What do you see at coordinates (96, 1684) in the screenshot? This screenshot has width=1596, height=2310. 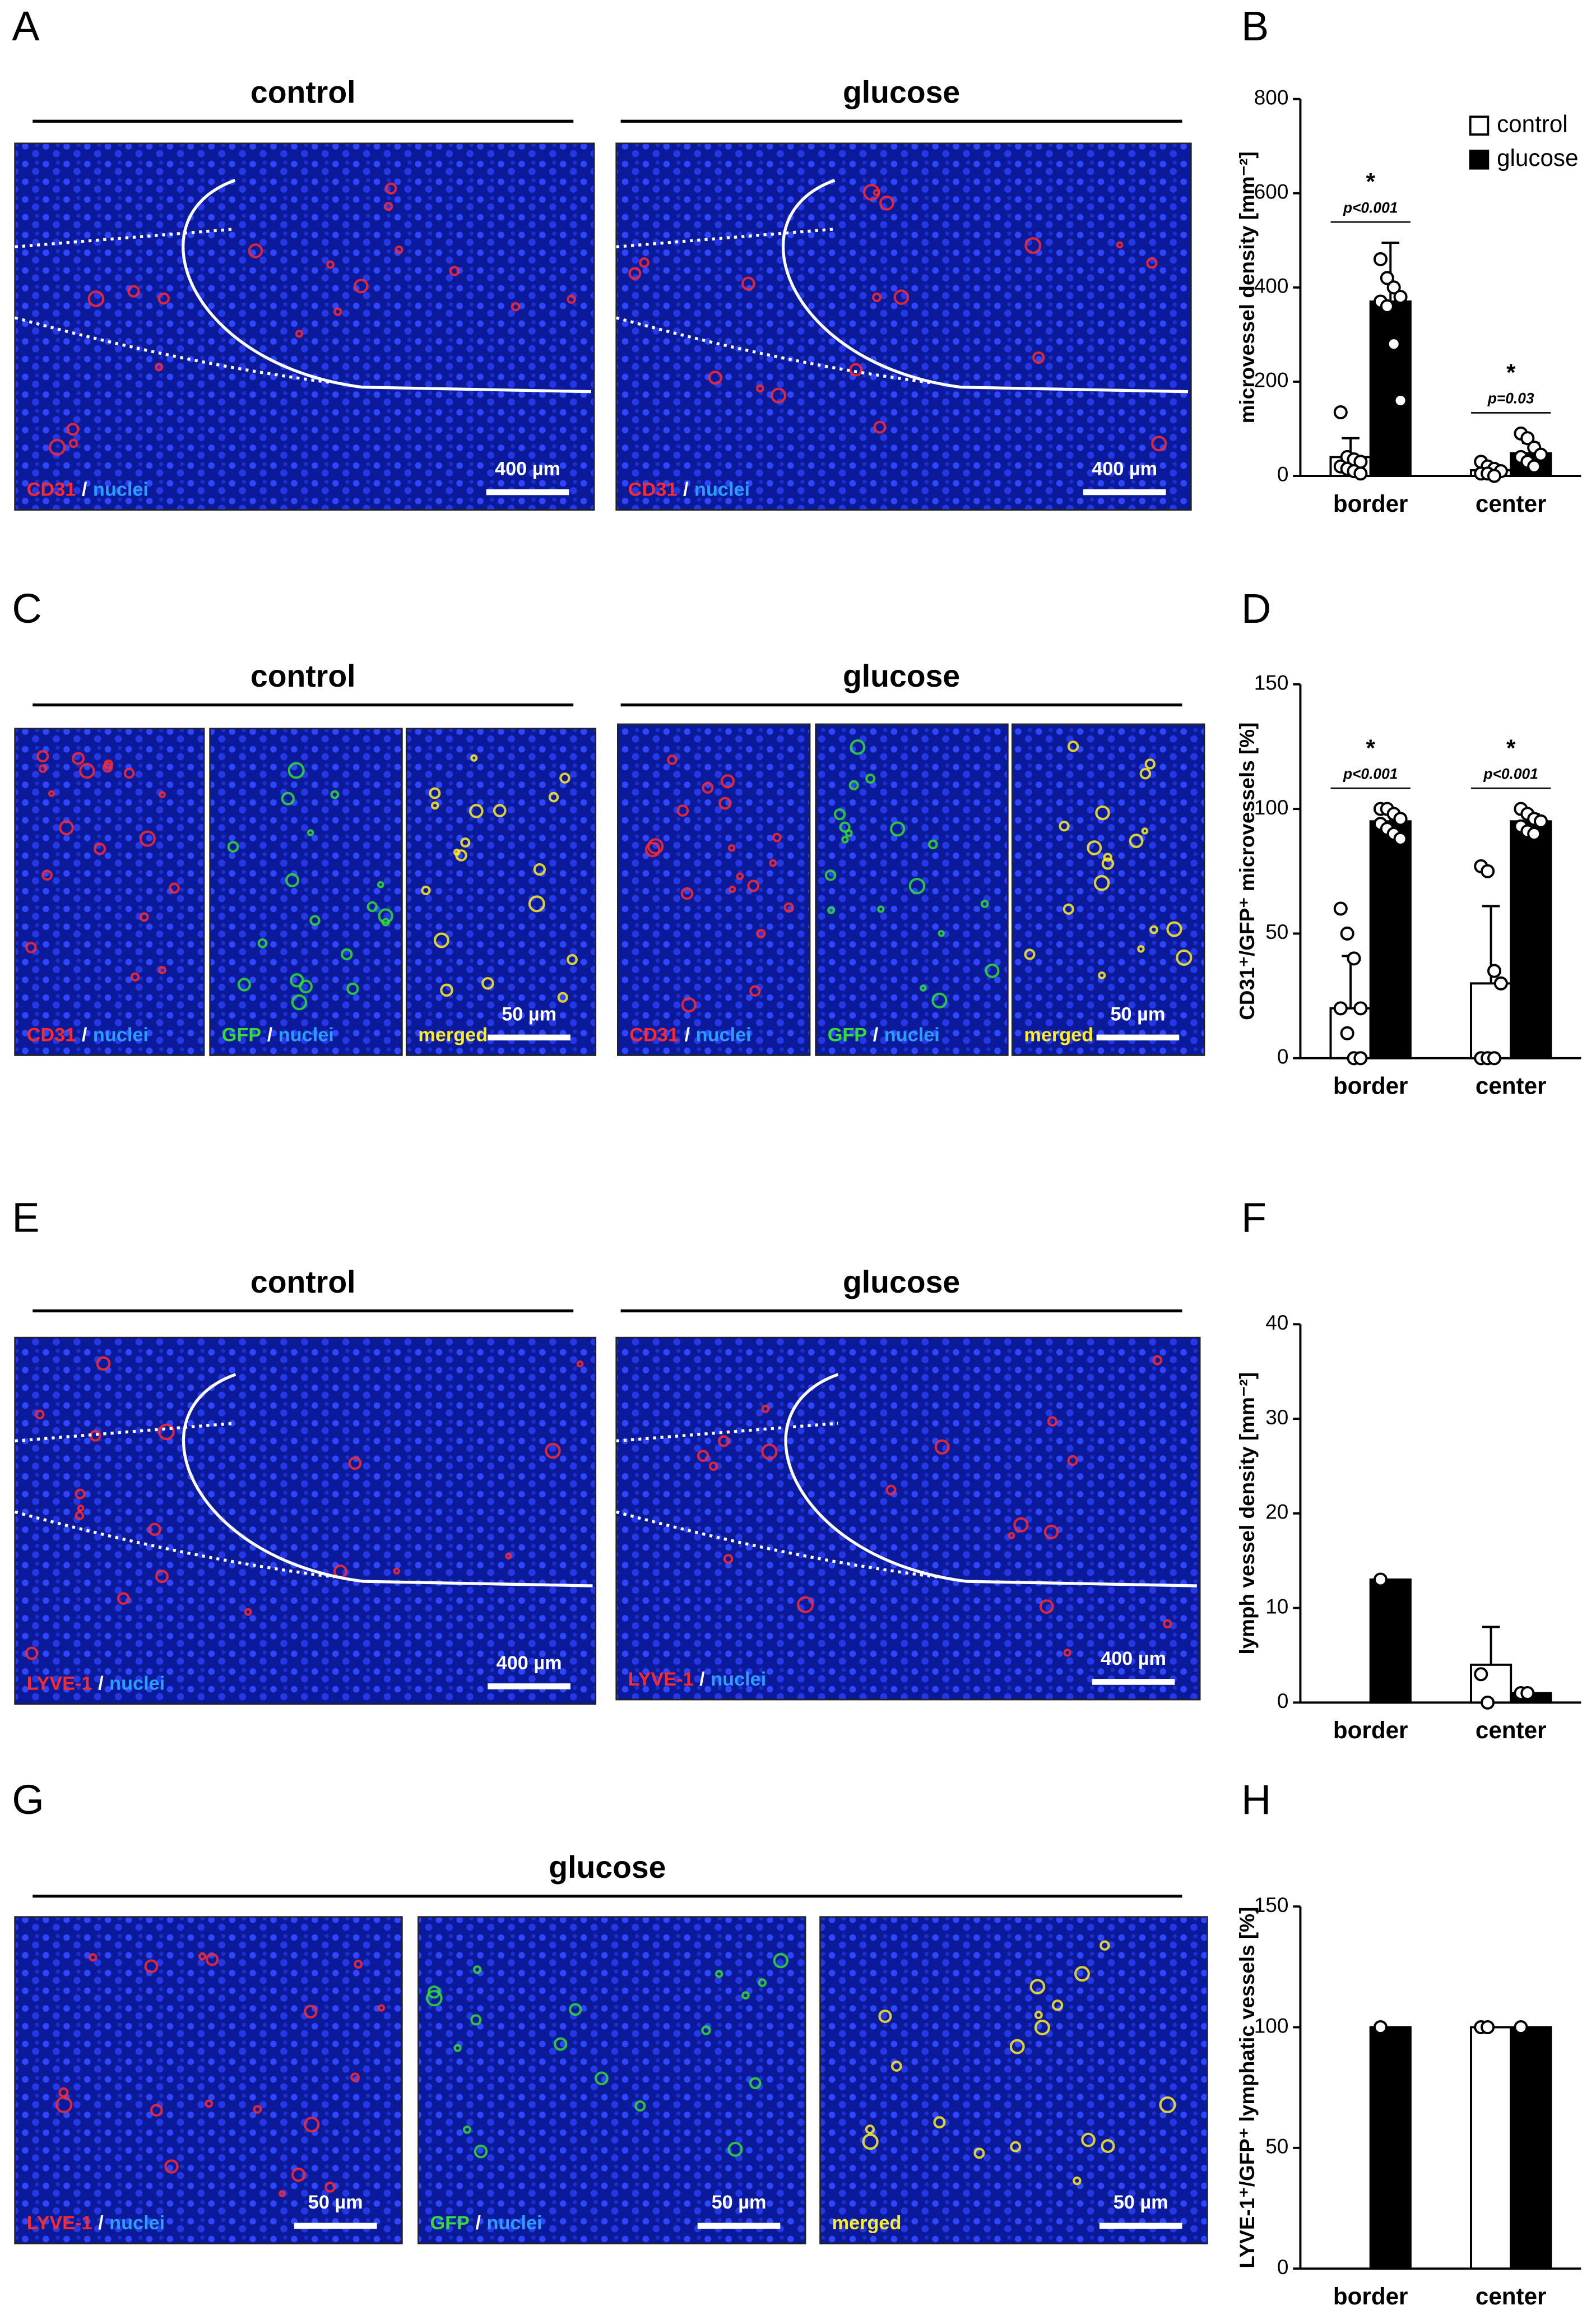 I see `stain-label: LYVE-1 /nuclei` at bounding box center [96, 1684].